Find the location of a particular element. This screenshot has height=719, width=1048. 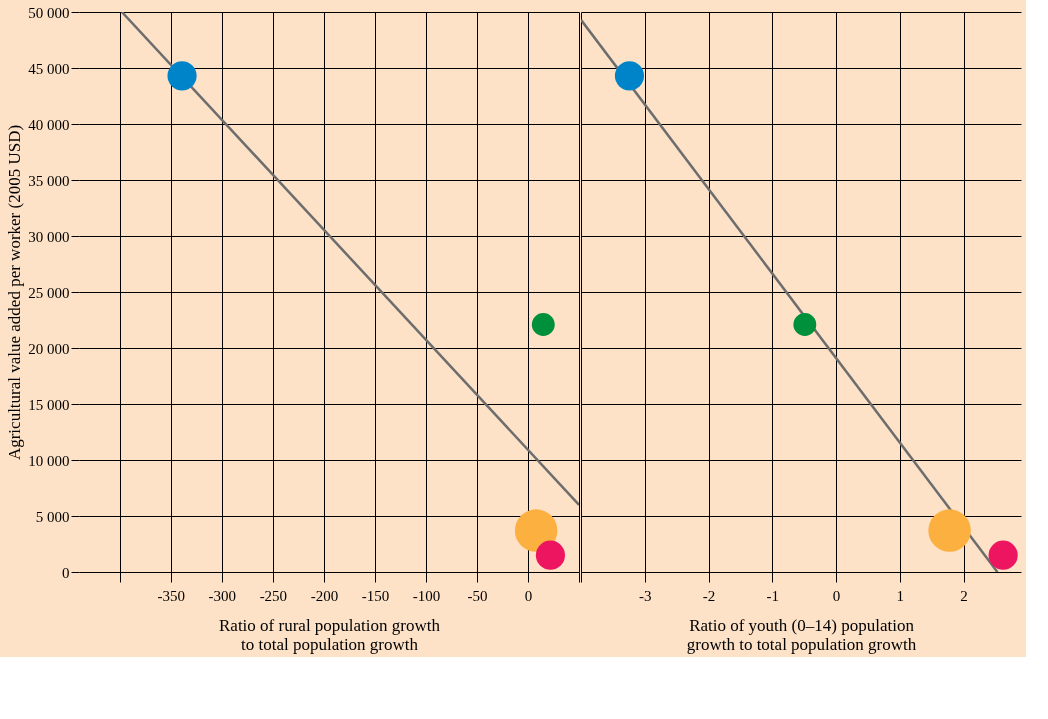

x-tick-label: -350 is located at coordinates (171, 595).